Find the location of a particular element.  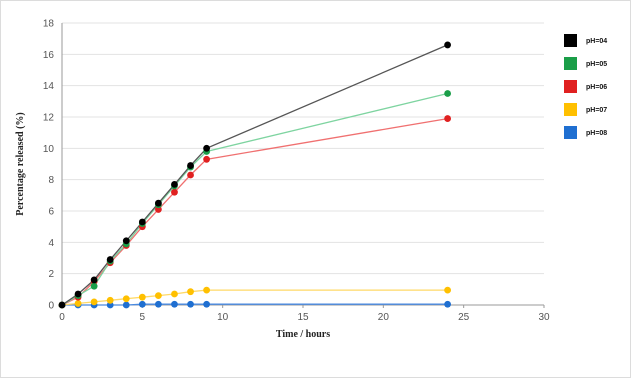

x-tick-label: 10 is located at coordinates (223, 317).